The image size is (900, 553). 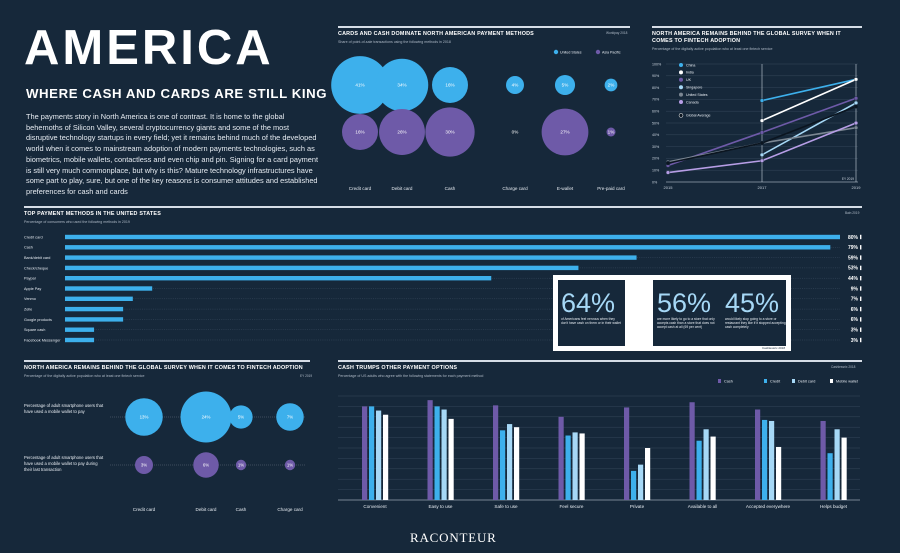 What do you see at coordinates (92, 214) in the screenshot?
I see `hbar-title: TOP PAYMENT METHODS IN THE UNITED STATES` at bounding box center [92, 214].